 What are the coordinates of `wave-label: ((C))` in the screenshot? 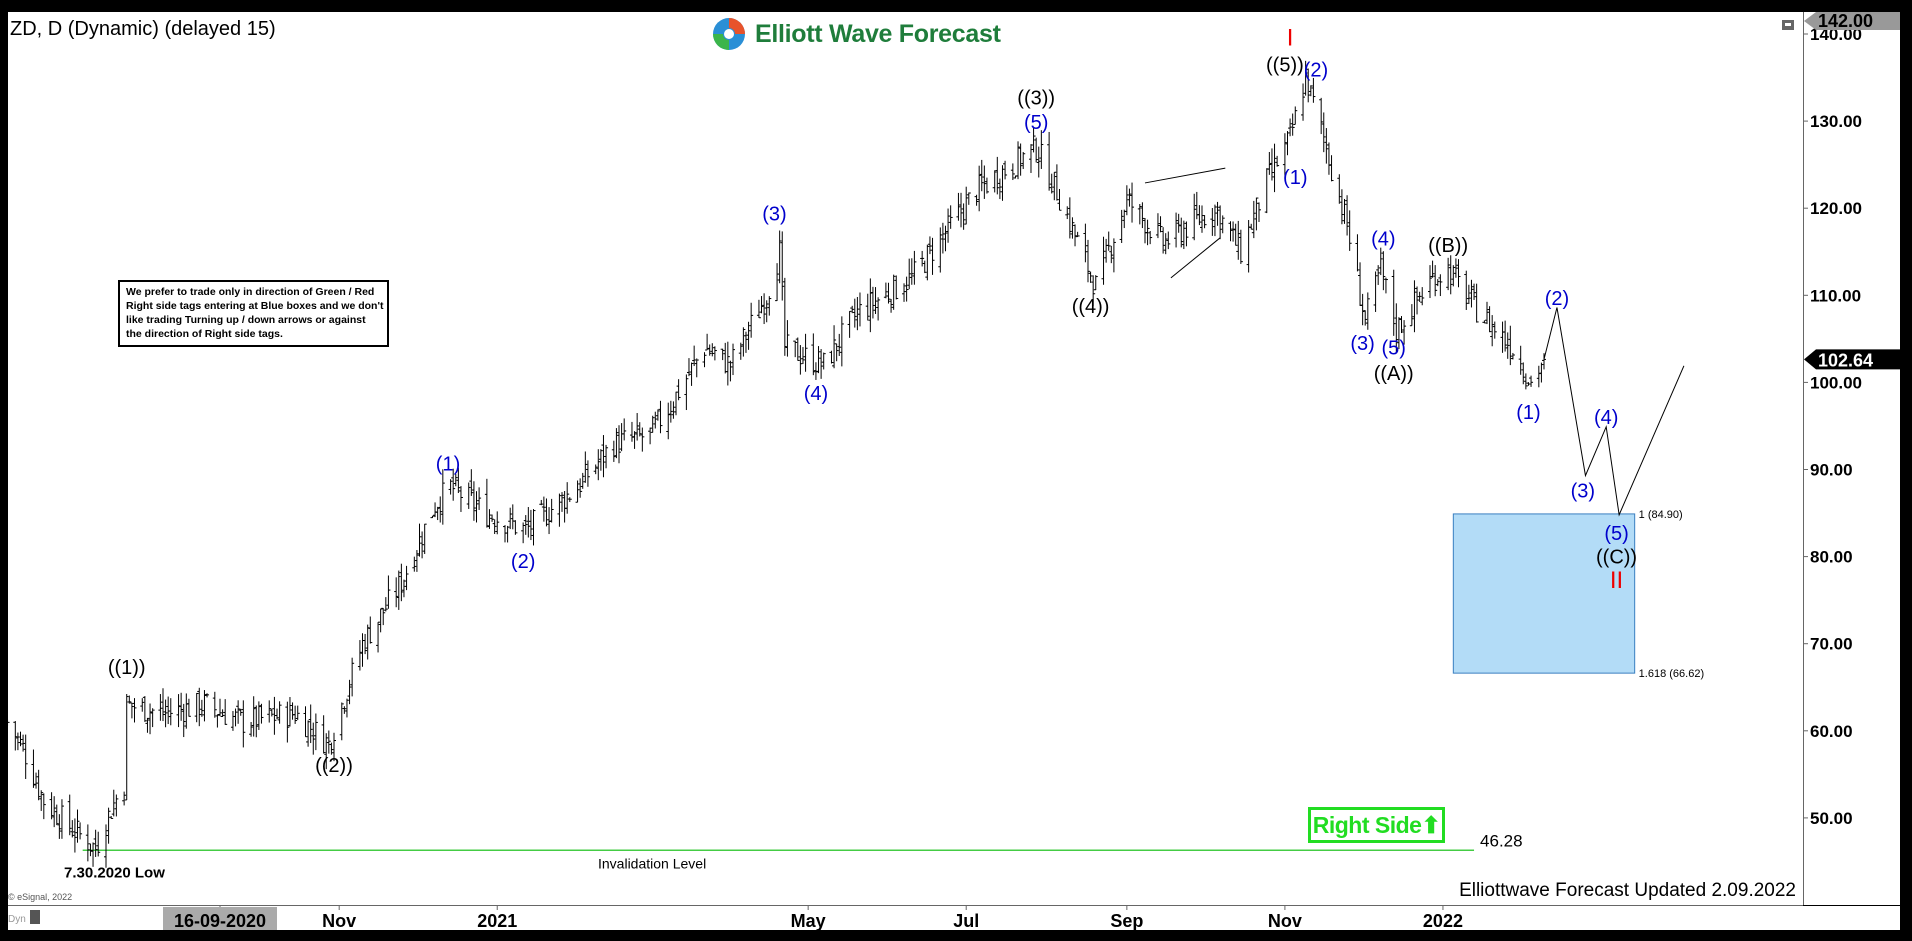 It's located at (1616, 558).